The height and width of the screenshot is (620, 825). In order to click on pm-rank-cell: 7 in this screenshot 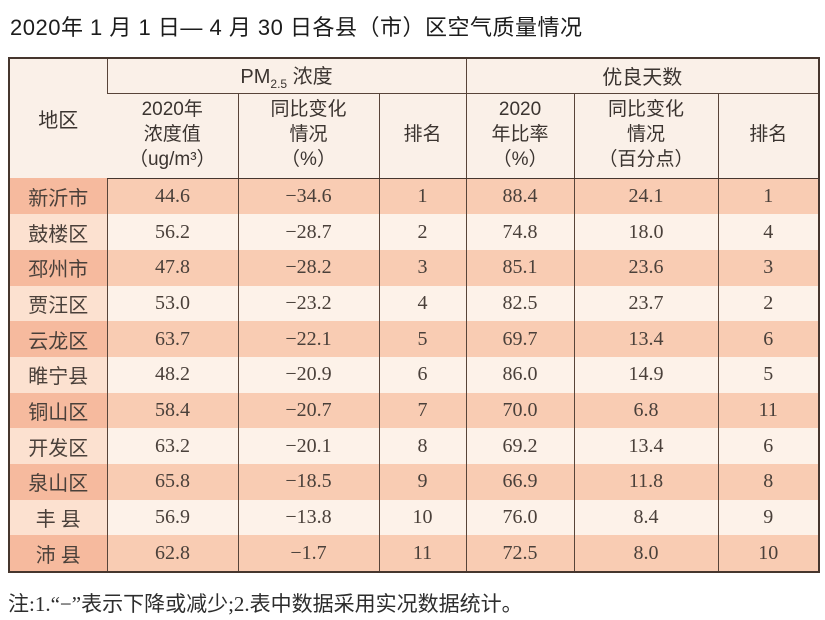, I will do `click(422, 410)`.